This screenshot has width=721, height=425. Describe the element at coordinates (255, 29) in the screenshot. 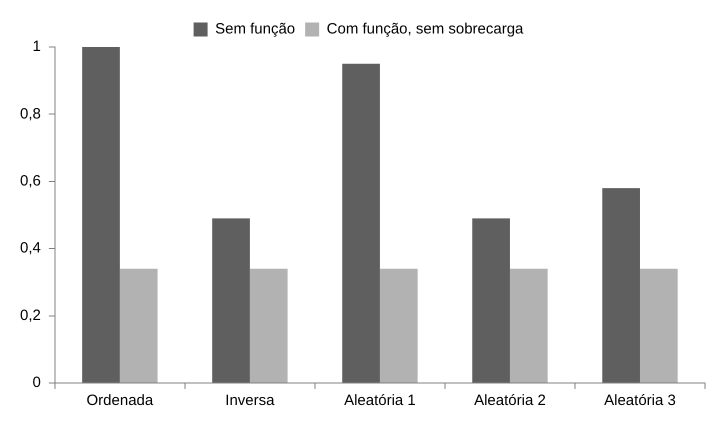

I see `legend-label: Sem função` at that location.